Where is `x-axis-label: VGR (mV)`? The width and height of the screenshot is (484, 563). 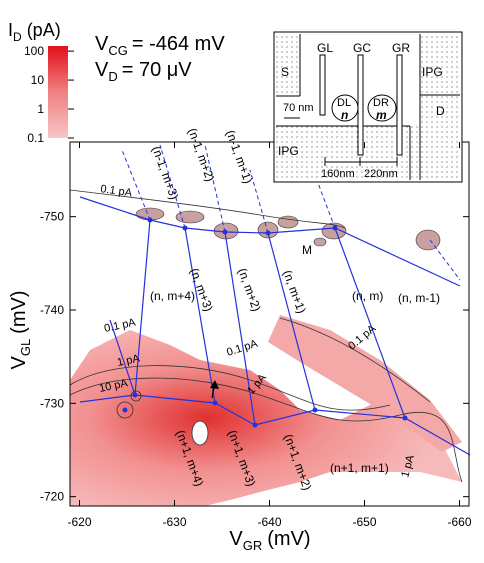
x-axis-label: VGR (mV) is located at coordinates (269, 540).